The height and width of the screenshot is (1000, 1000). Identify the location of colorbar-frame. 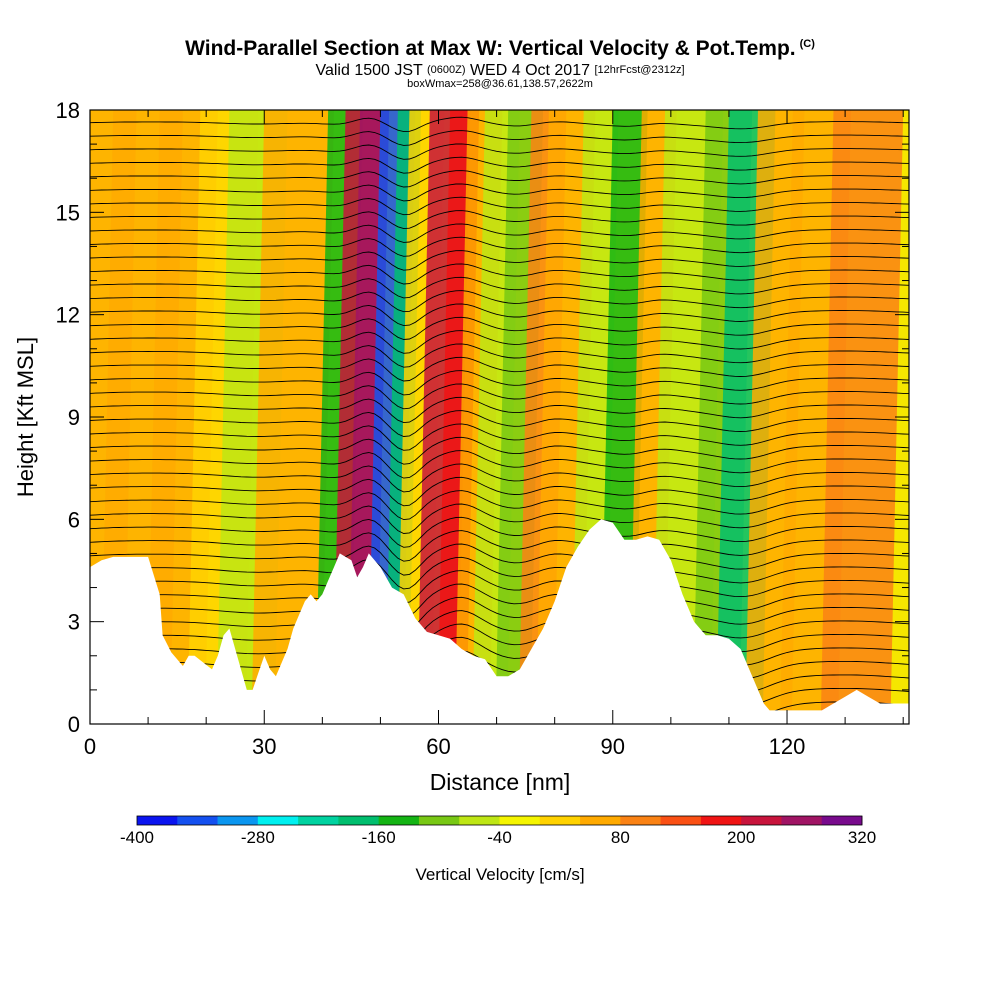
(499, 820).